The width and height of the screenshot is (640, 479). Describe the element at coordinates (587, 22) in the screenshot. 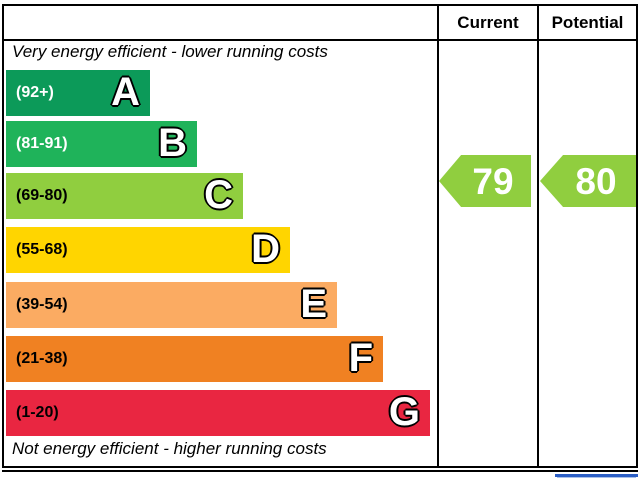

I see `potential-column-header: Potential` at that location.